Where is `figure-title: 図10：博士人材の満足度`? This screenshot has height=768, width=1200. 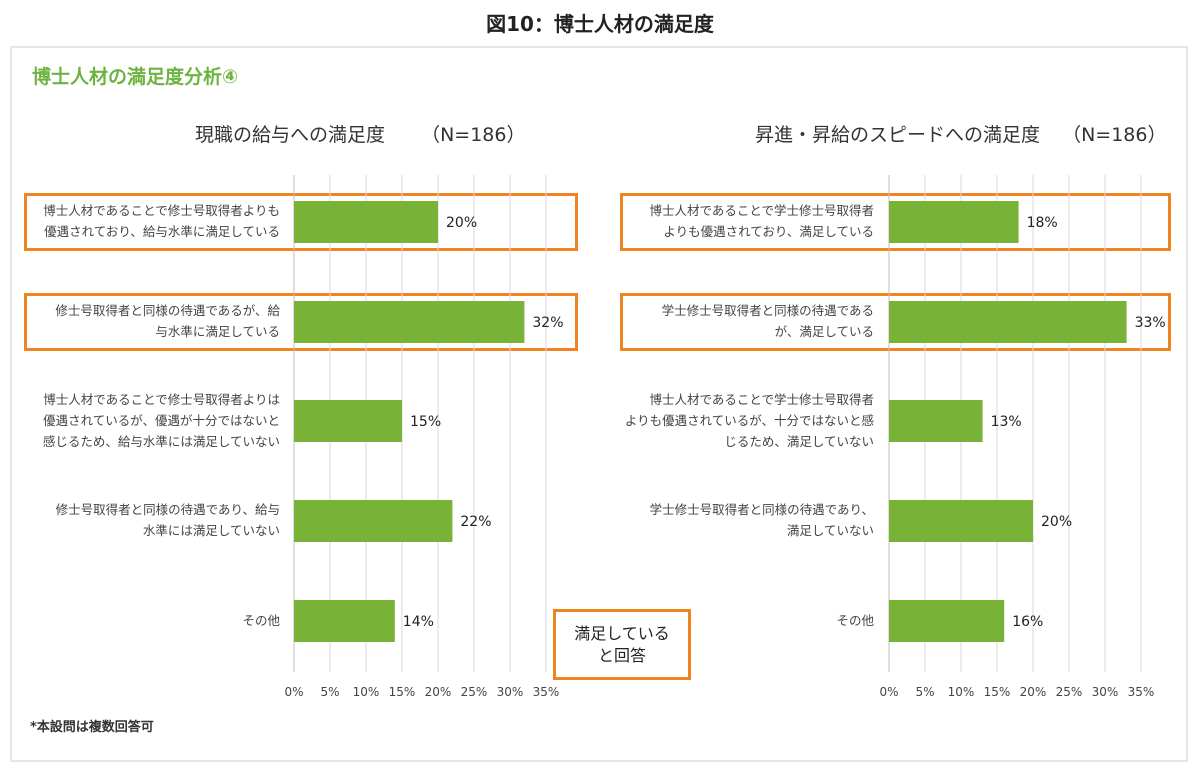
figure-title: 図10：博士人材の満足度 is located at coordinates (600, 24).